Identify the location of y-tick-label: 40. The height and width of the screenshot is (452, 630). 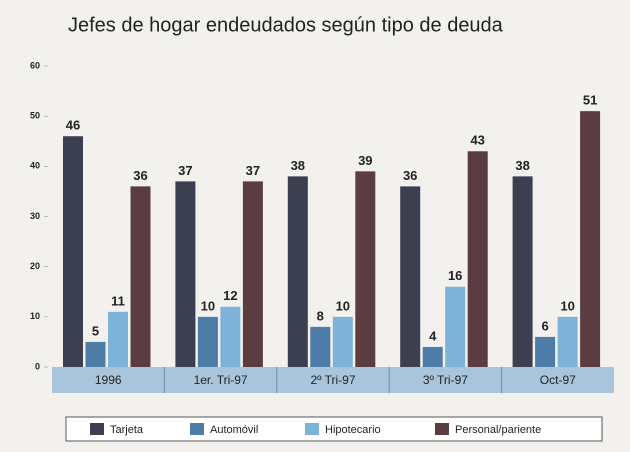
(35, 166).